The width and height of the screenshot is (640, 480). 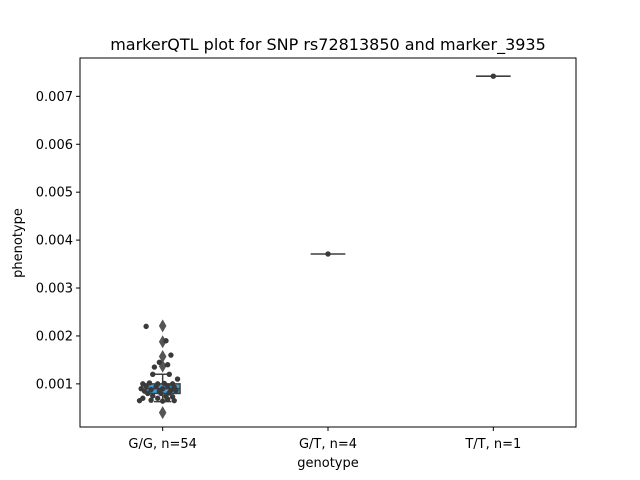 What do you see at coordinates (54, 384) in the screenshot?
I see `y-tick-label: 0.001` at bounding box center [54, 384].